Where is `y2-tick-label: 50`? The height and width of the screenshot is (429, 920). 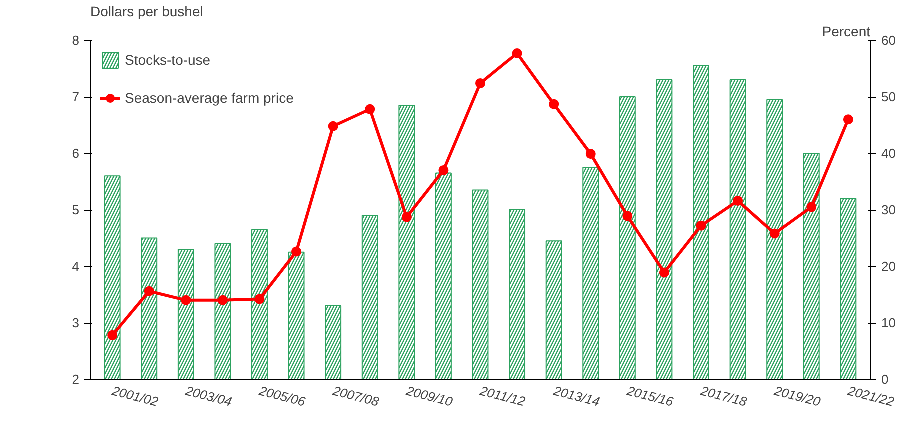 y2-tick-label: 50 is located at coordinates (889, 97).